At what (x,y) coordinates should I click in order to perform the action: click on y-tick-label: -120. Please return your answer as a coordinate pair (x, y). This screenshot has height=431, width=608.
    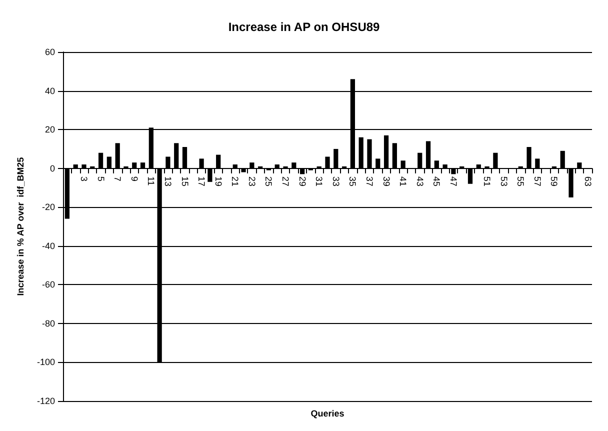
    Looking at the image, I should click on (45, 401).